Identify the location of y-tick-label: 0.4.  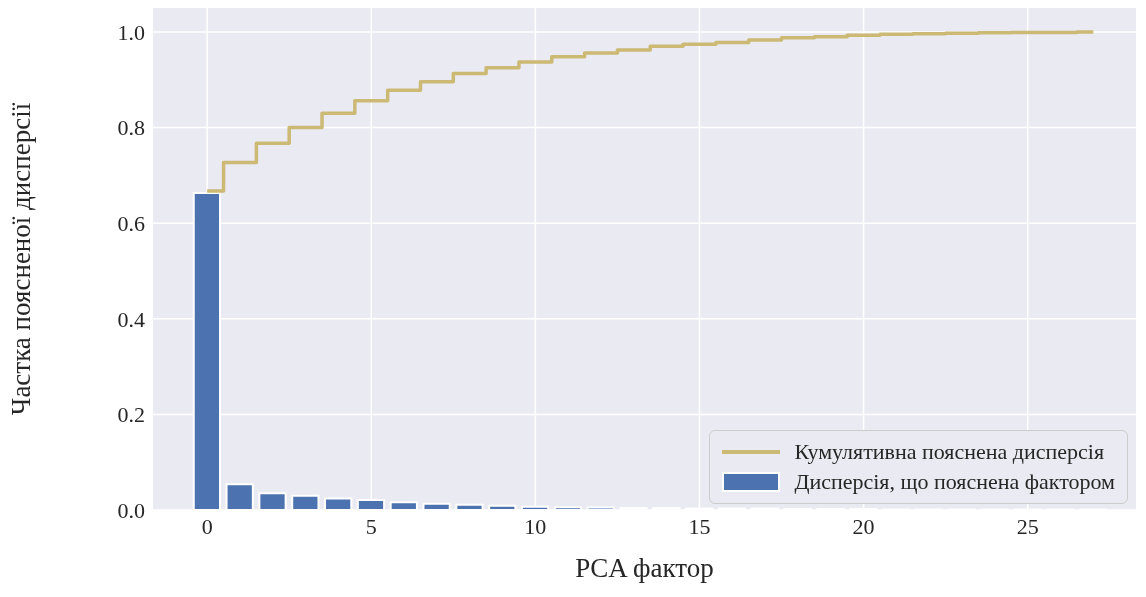
(131, 319).